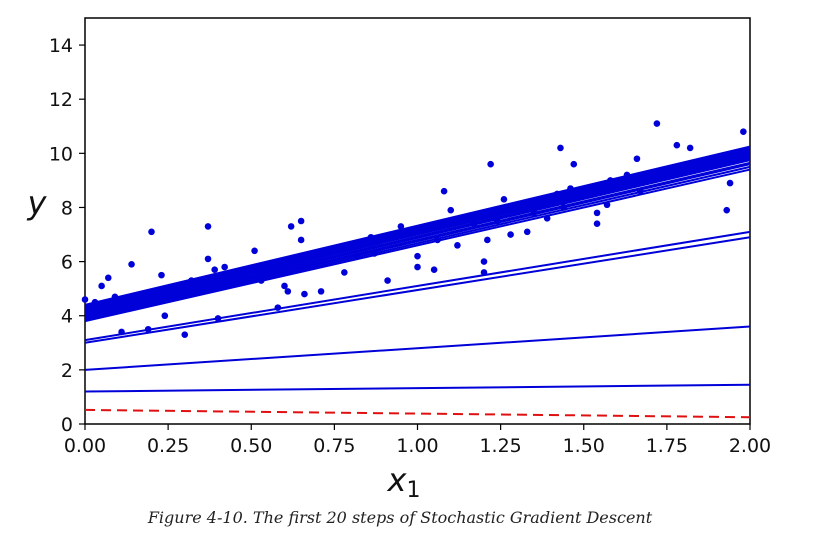  I want to click on y-tick-label: 4, so click(67, 317).